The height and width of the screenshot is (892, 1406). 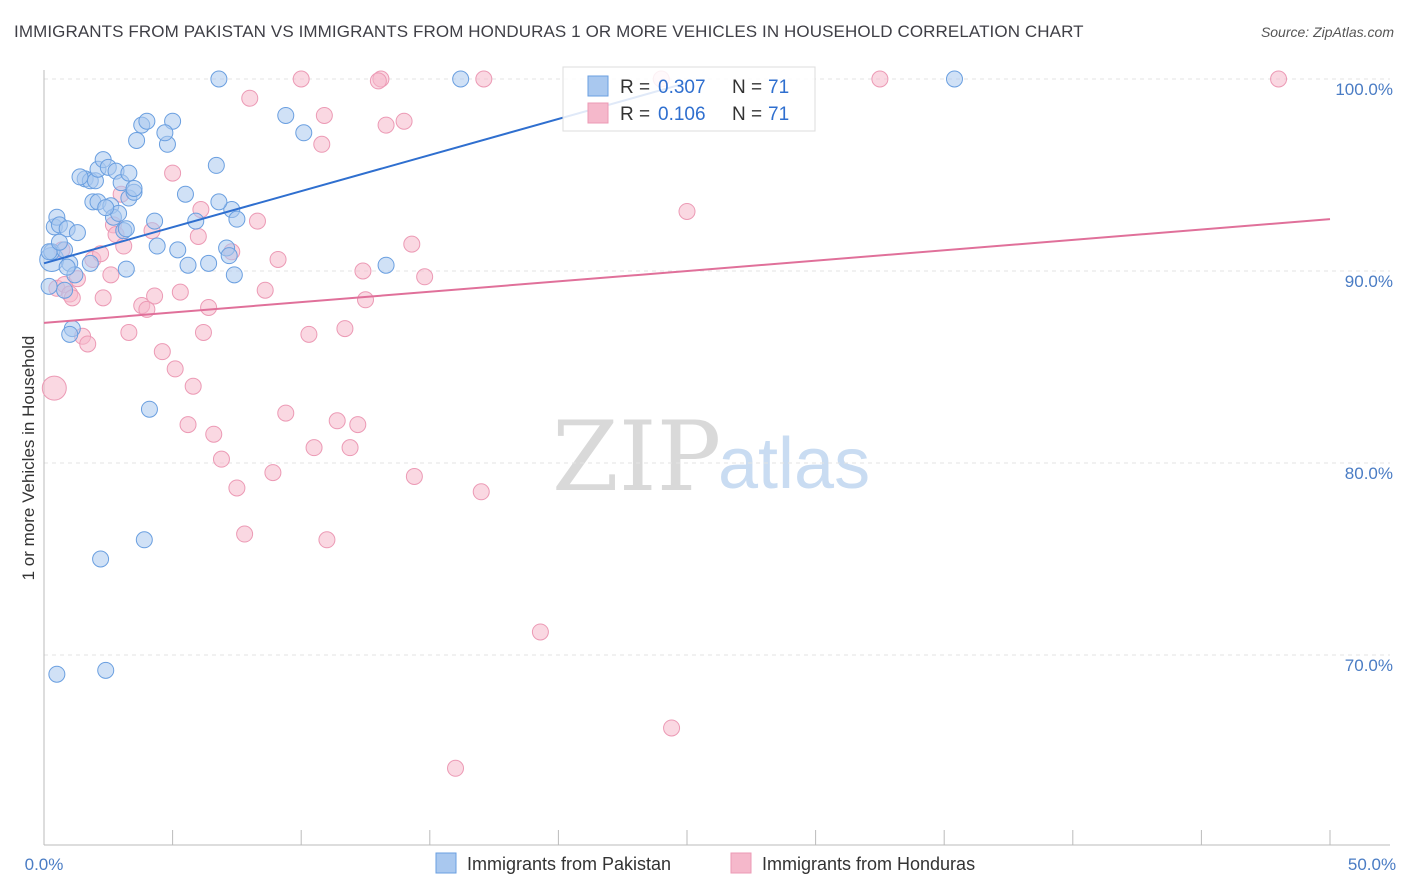 I want to click on trend-line-honduras, so click(x=687, y=271).